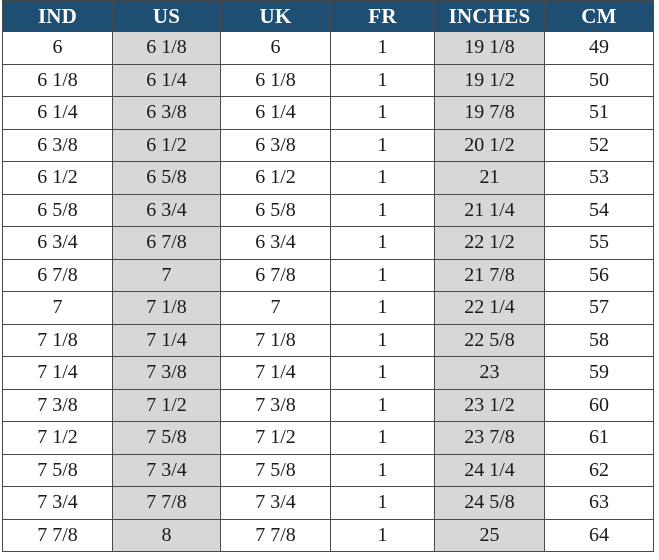 The width and height of the screenshot is (659, 560). What do you see at coordinates (275, 80) in the screenshot?
I see `cell-uk: 6 1/8` at bounding box center [275, 80].